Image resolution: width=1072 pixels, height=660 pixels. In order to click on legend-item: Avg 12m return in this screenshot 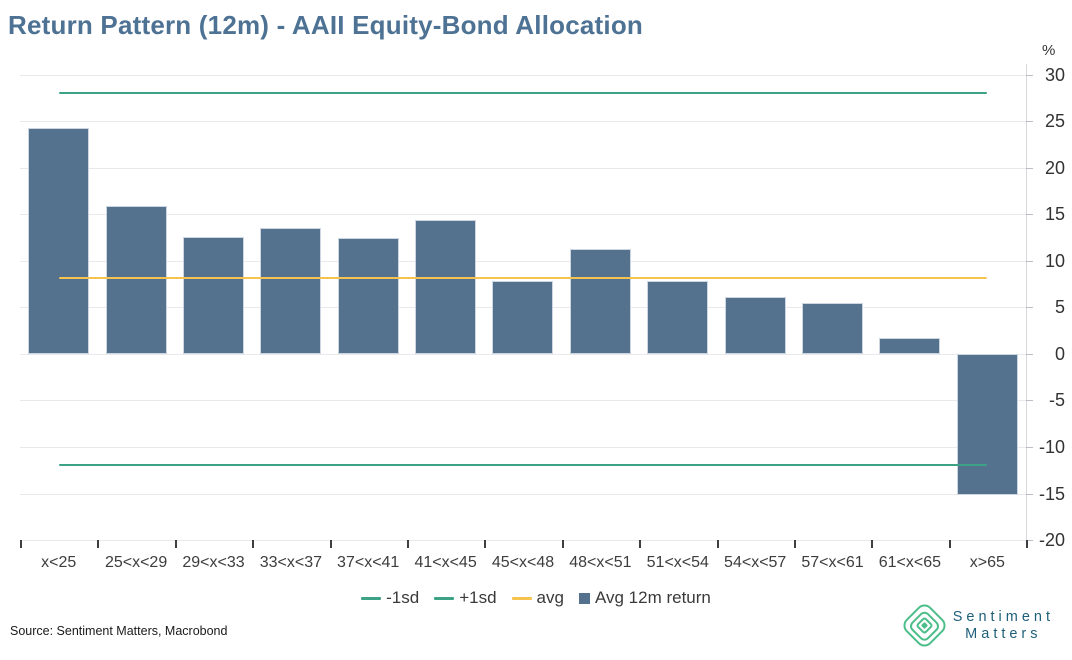, I will do `click(644, 598)`.